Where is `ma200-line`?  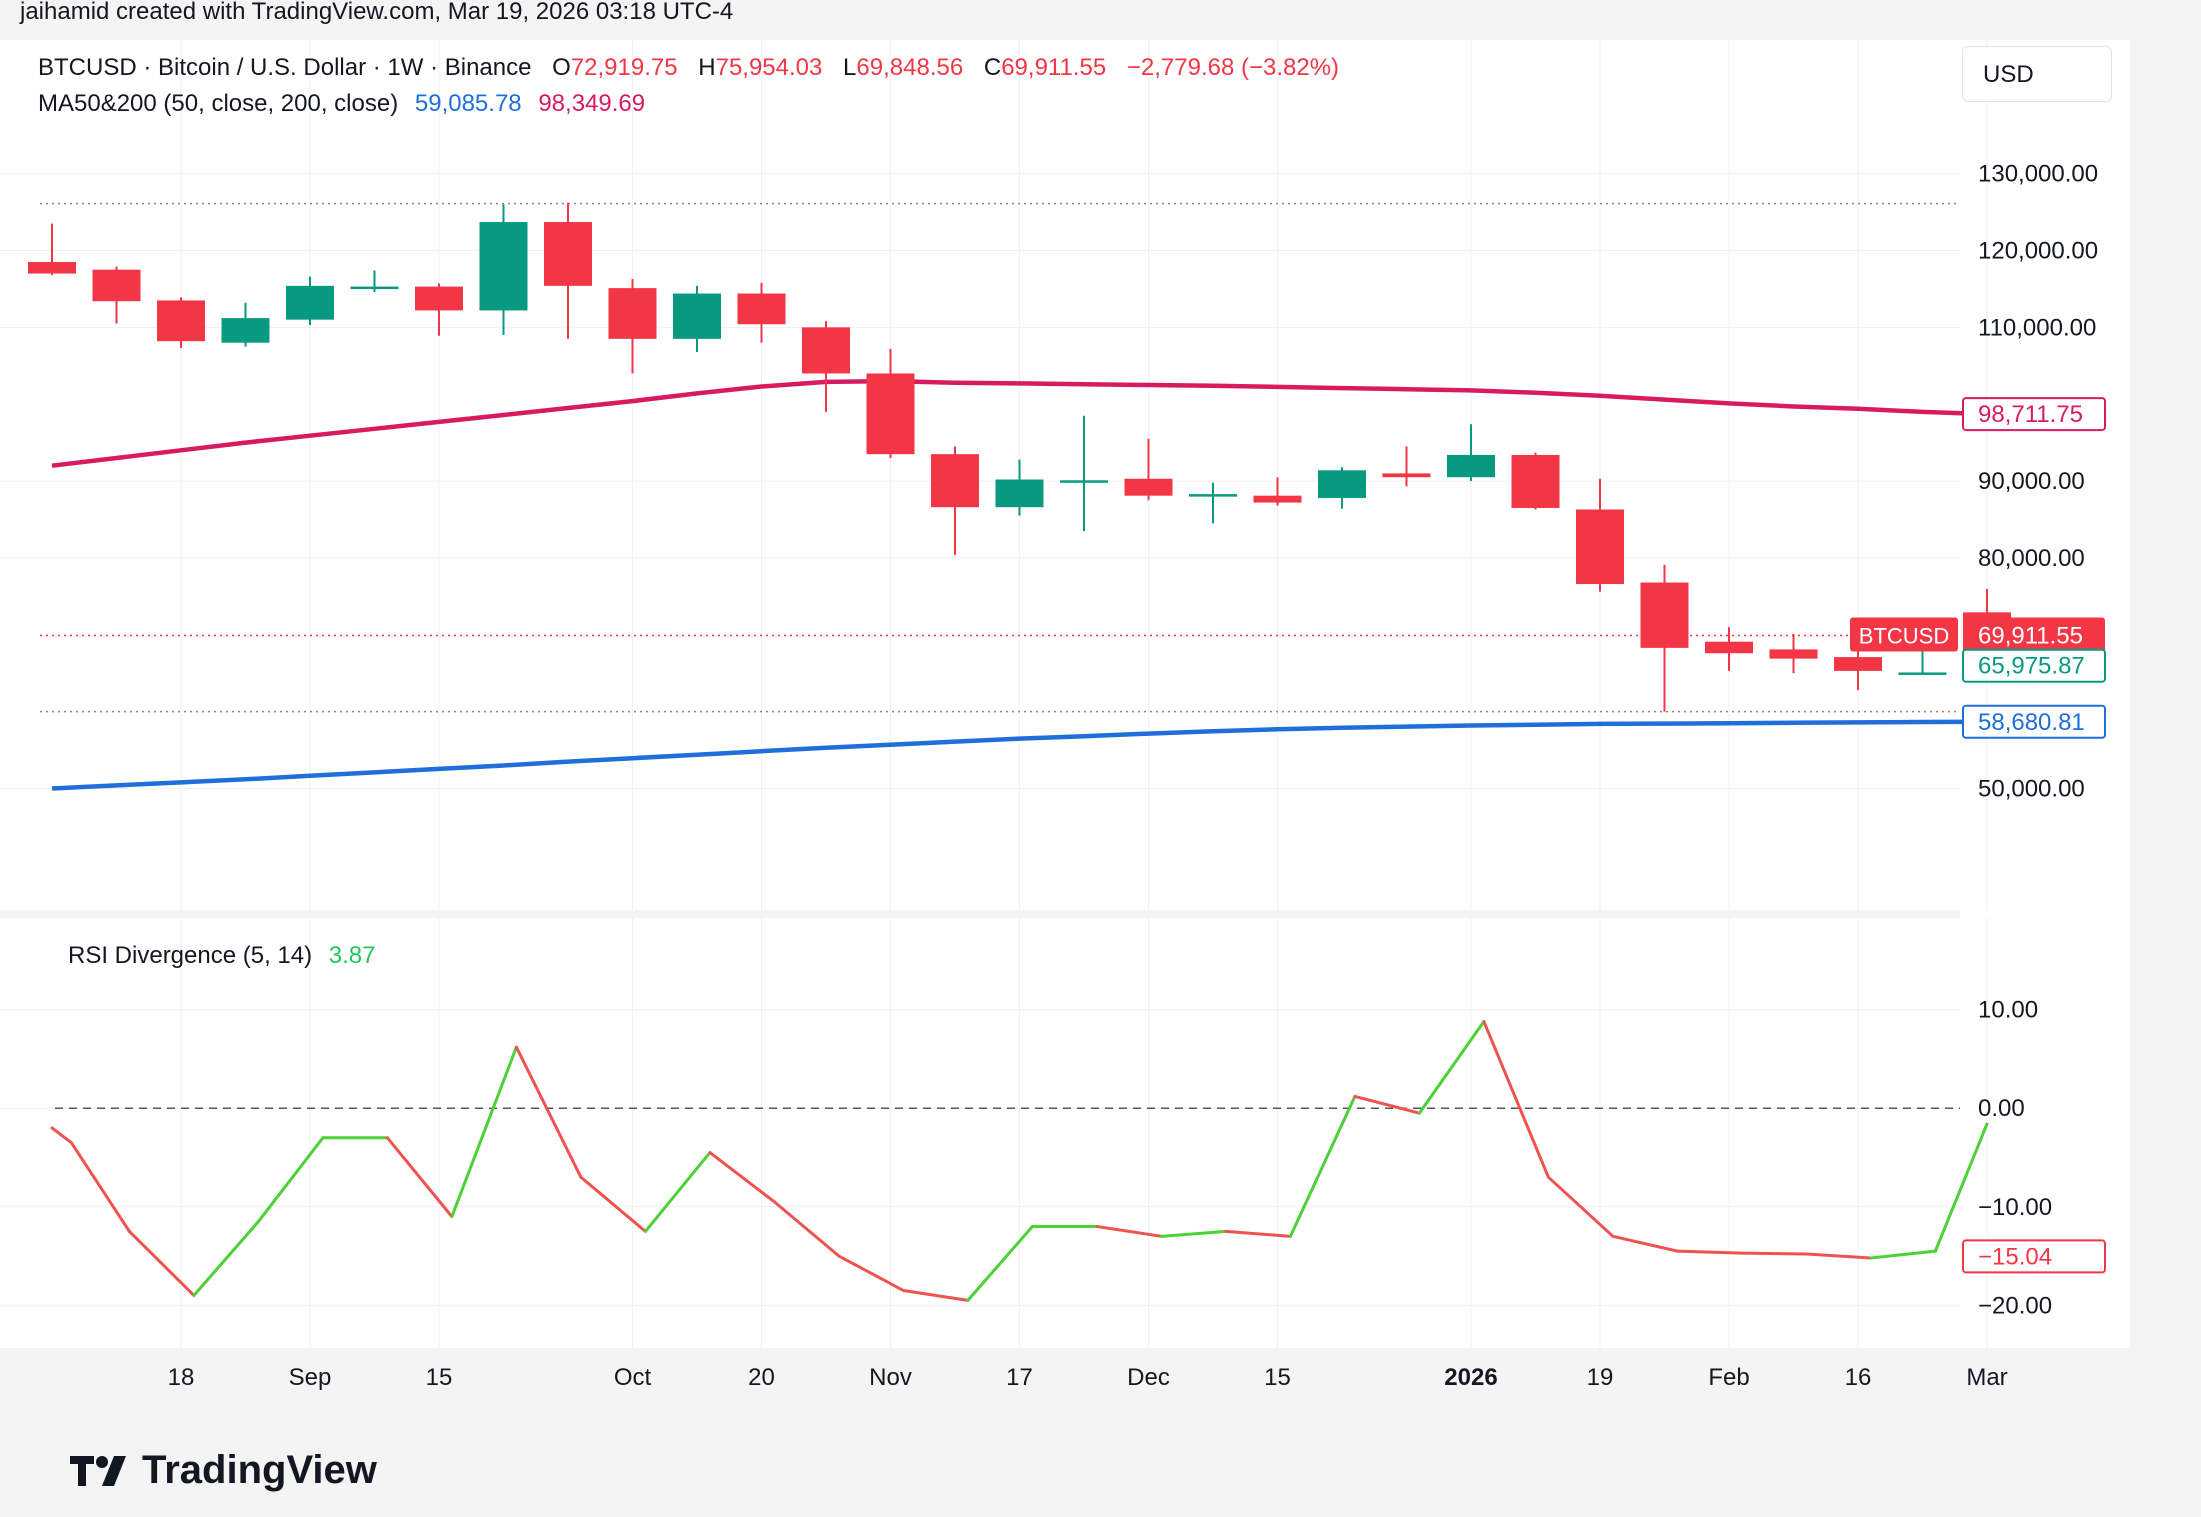
ma200-line is located at coordinates (1019, 423).